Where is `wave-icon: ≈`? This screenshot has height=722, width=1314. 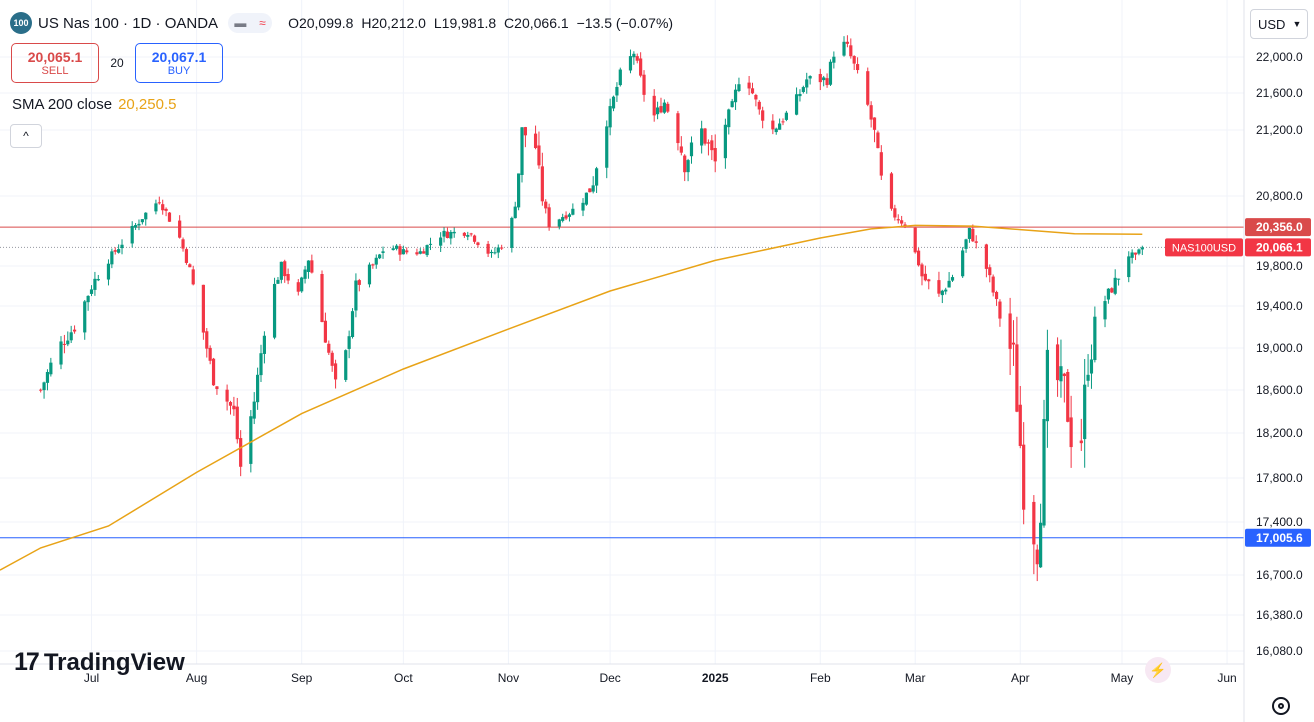
wave-icon: ≈ is located at coordinates (262, 23).